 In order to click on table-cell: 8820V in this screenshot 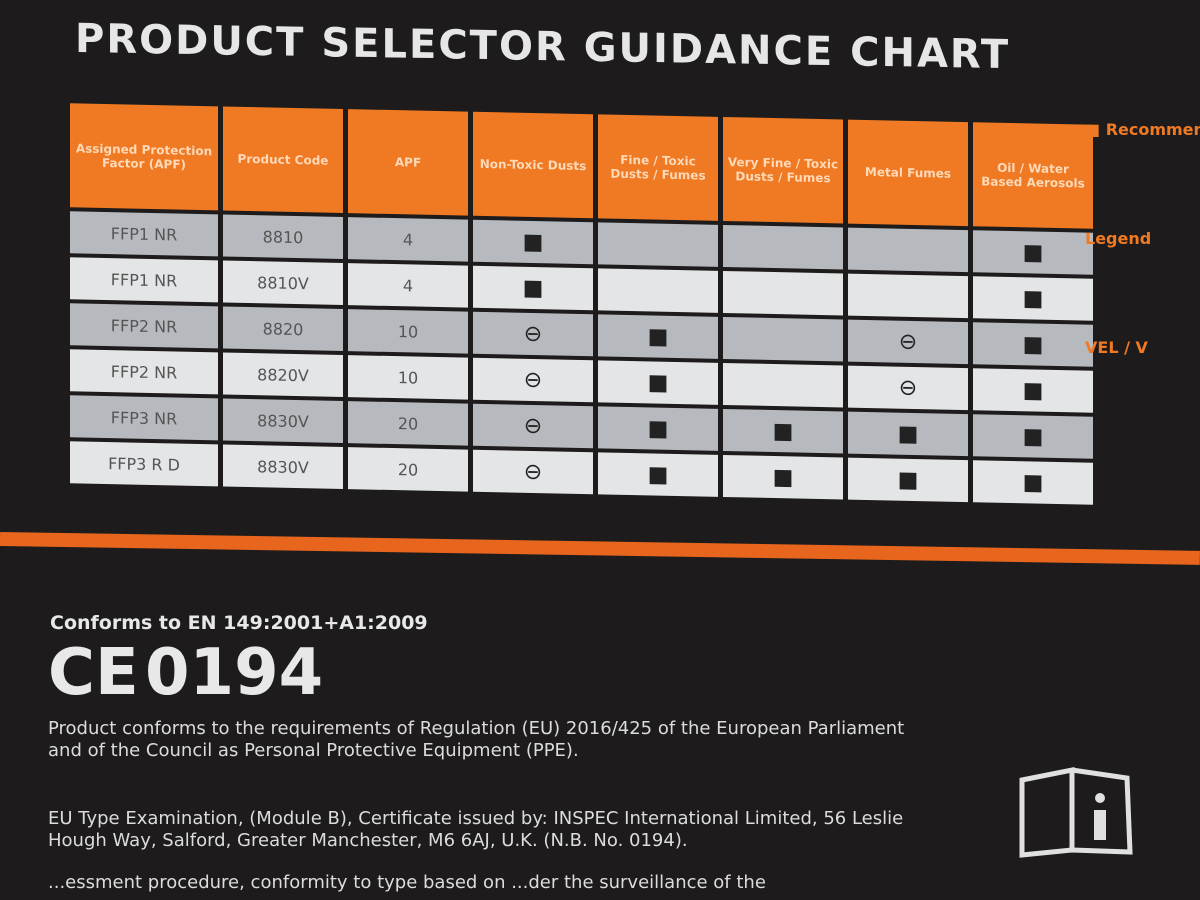, I will do `click(283, 375)`.